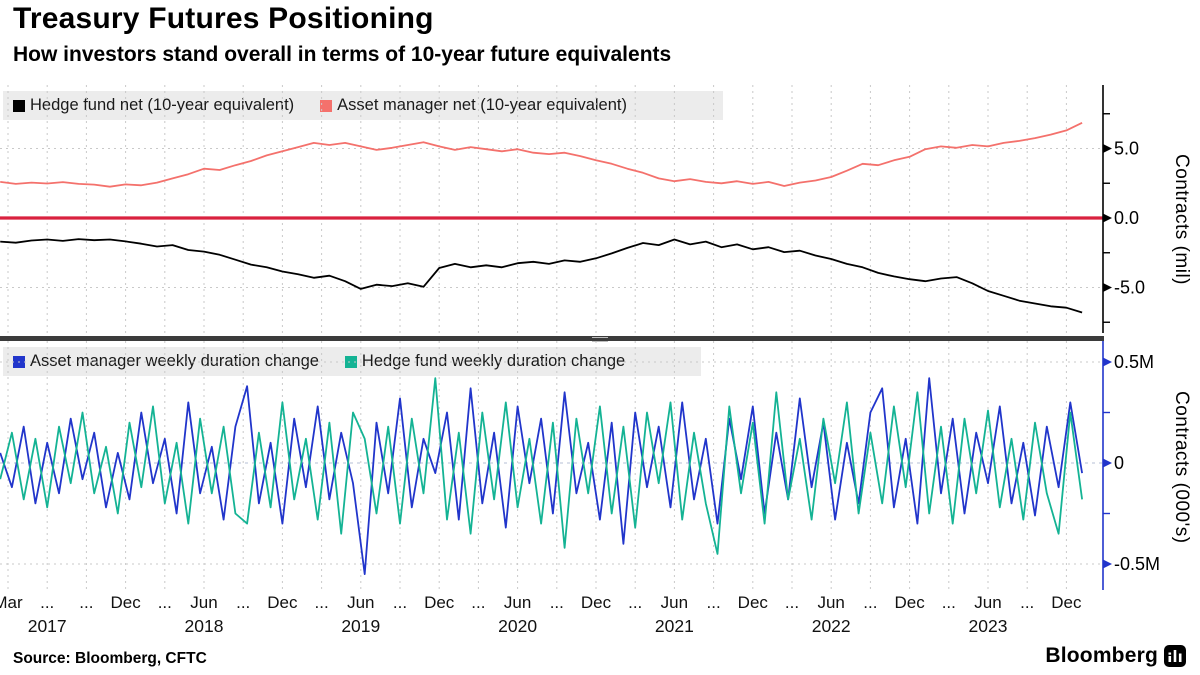 This screenshot has width=1200, height=675. Describe the element at coordinates (541, 154) in the screenshot. I see `asset-manager-net-line` at that location.